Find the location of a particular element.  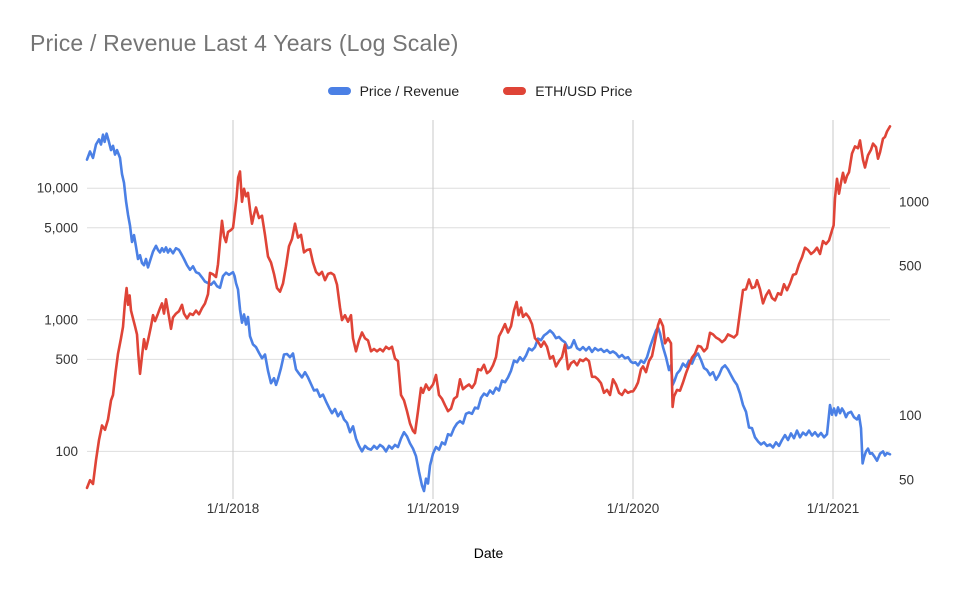

x-axis-tick-label: 1/1/2020 is located at coordinates (633, 508).